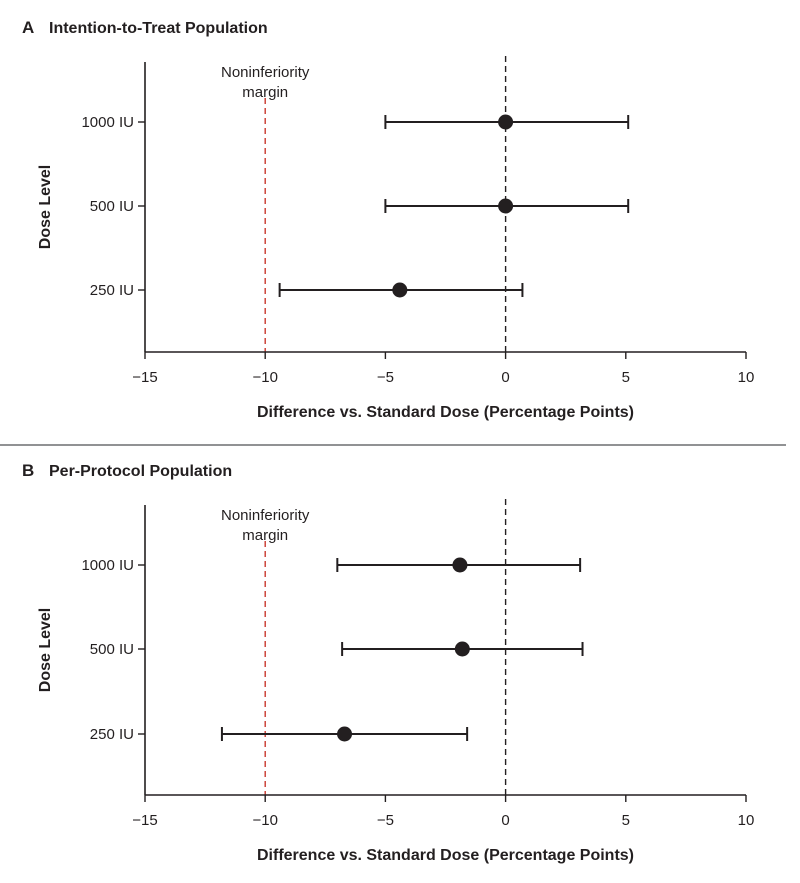  What do you see at coordinates (158, 28) in the screenshot?
I see `panel-title: Intention-to-Treat Population` at bounding box center [158, 28].